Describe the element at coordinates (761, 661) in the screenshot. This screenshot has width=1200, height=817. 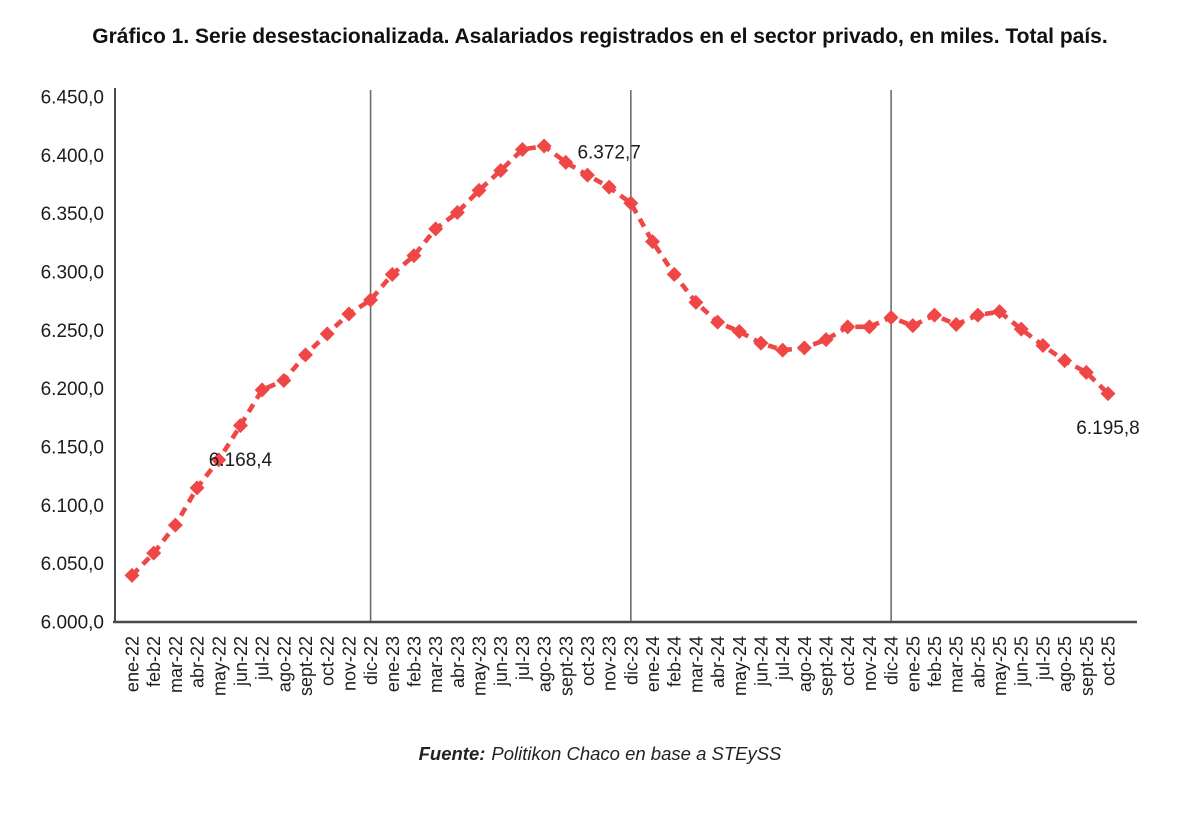
I see `x-tick-label: jun-24` at that location.